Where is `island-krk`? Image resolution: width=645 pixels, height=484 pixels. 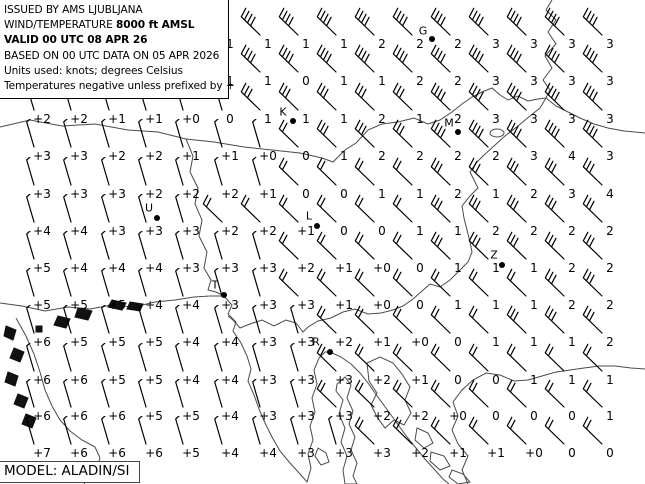
island-krk is located at coordinates (389, 392).